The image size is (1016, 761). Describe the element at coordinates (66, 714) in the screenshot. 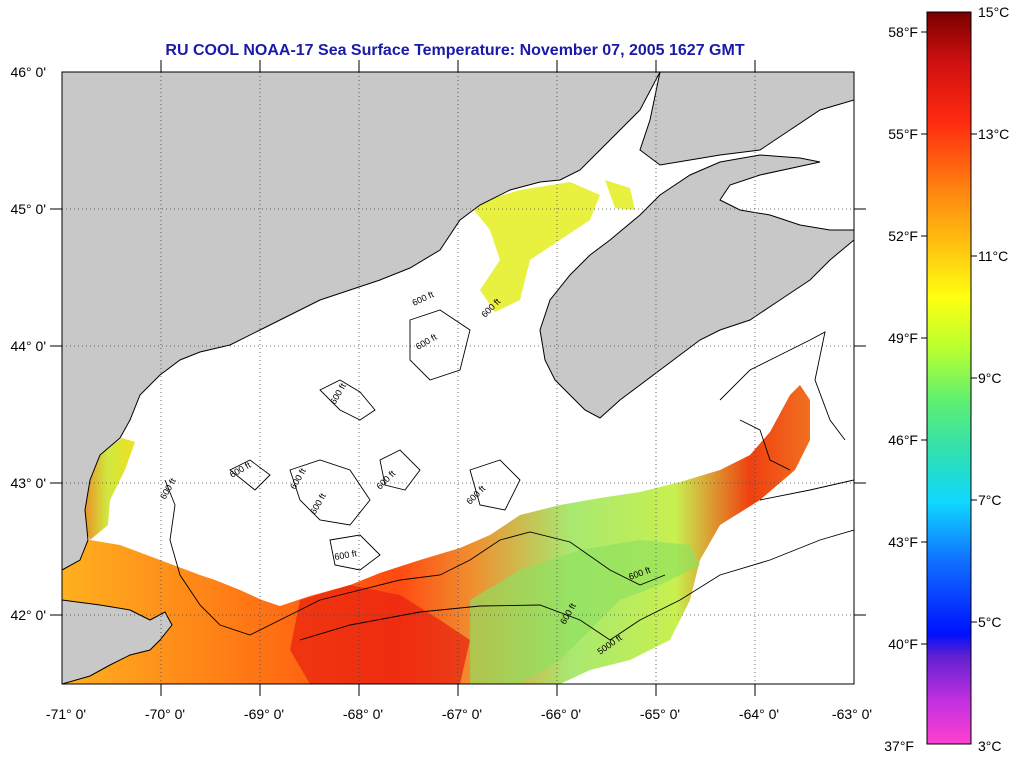

I see `lon-tick-label: -71° 0'` at that location.